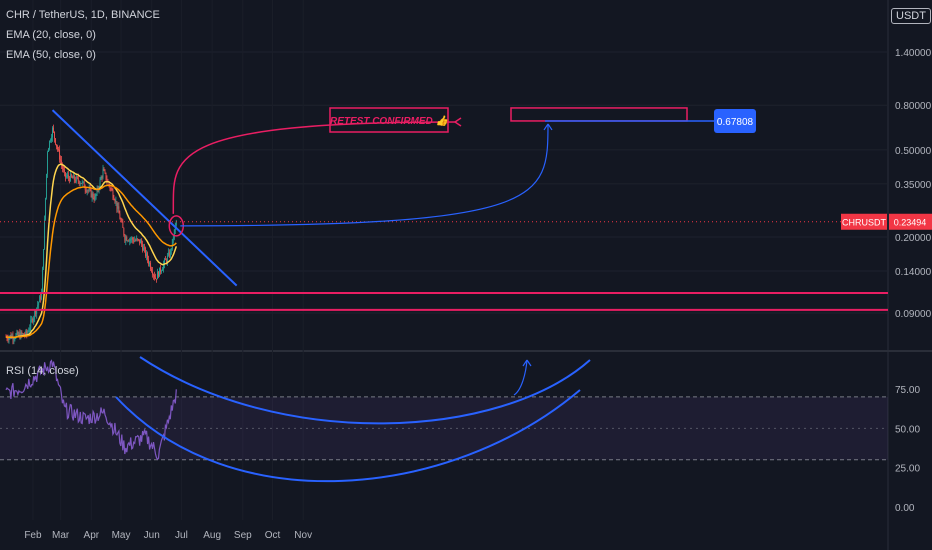 This screenshot has width=932, height=550. Describe the element at coordinates (913, 106) in the screenshot. I see `price-tick-label: 0.80000` at that location.